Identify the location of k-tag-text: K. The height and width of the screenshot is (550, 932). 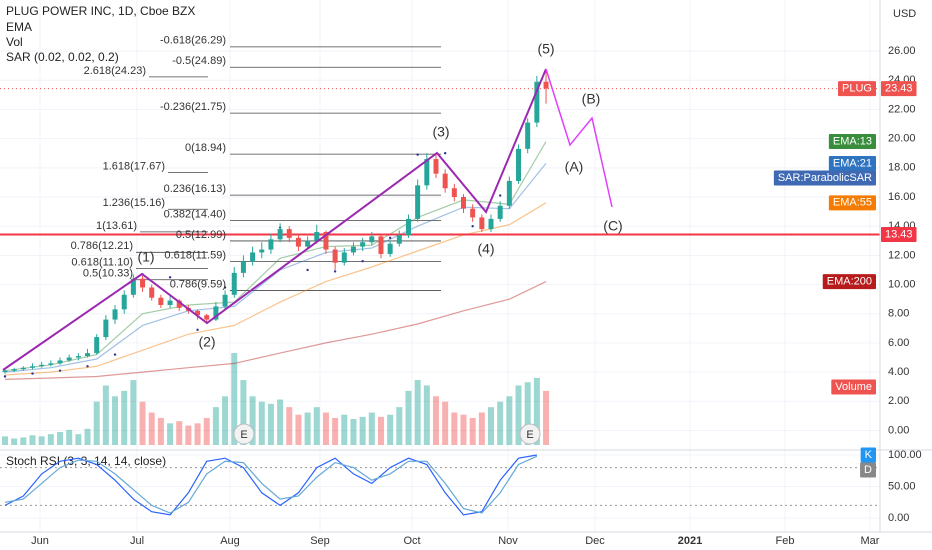
(869, 455).